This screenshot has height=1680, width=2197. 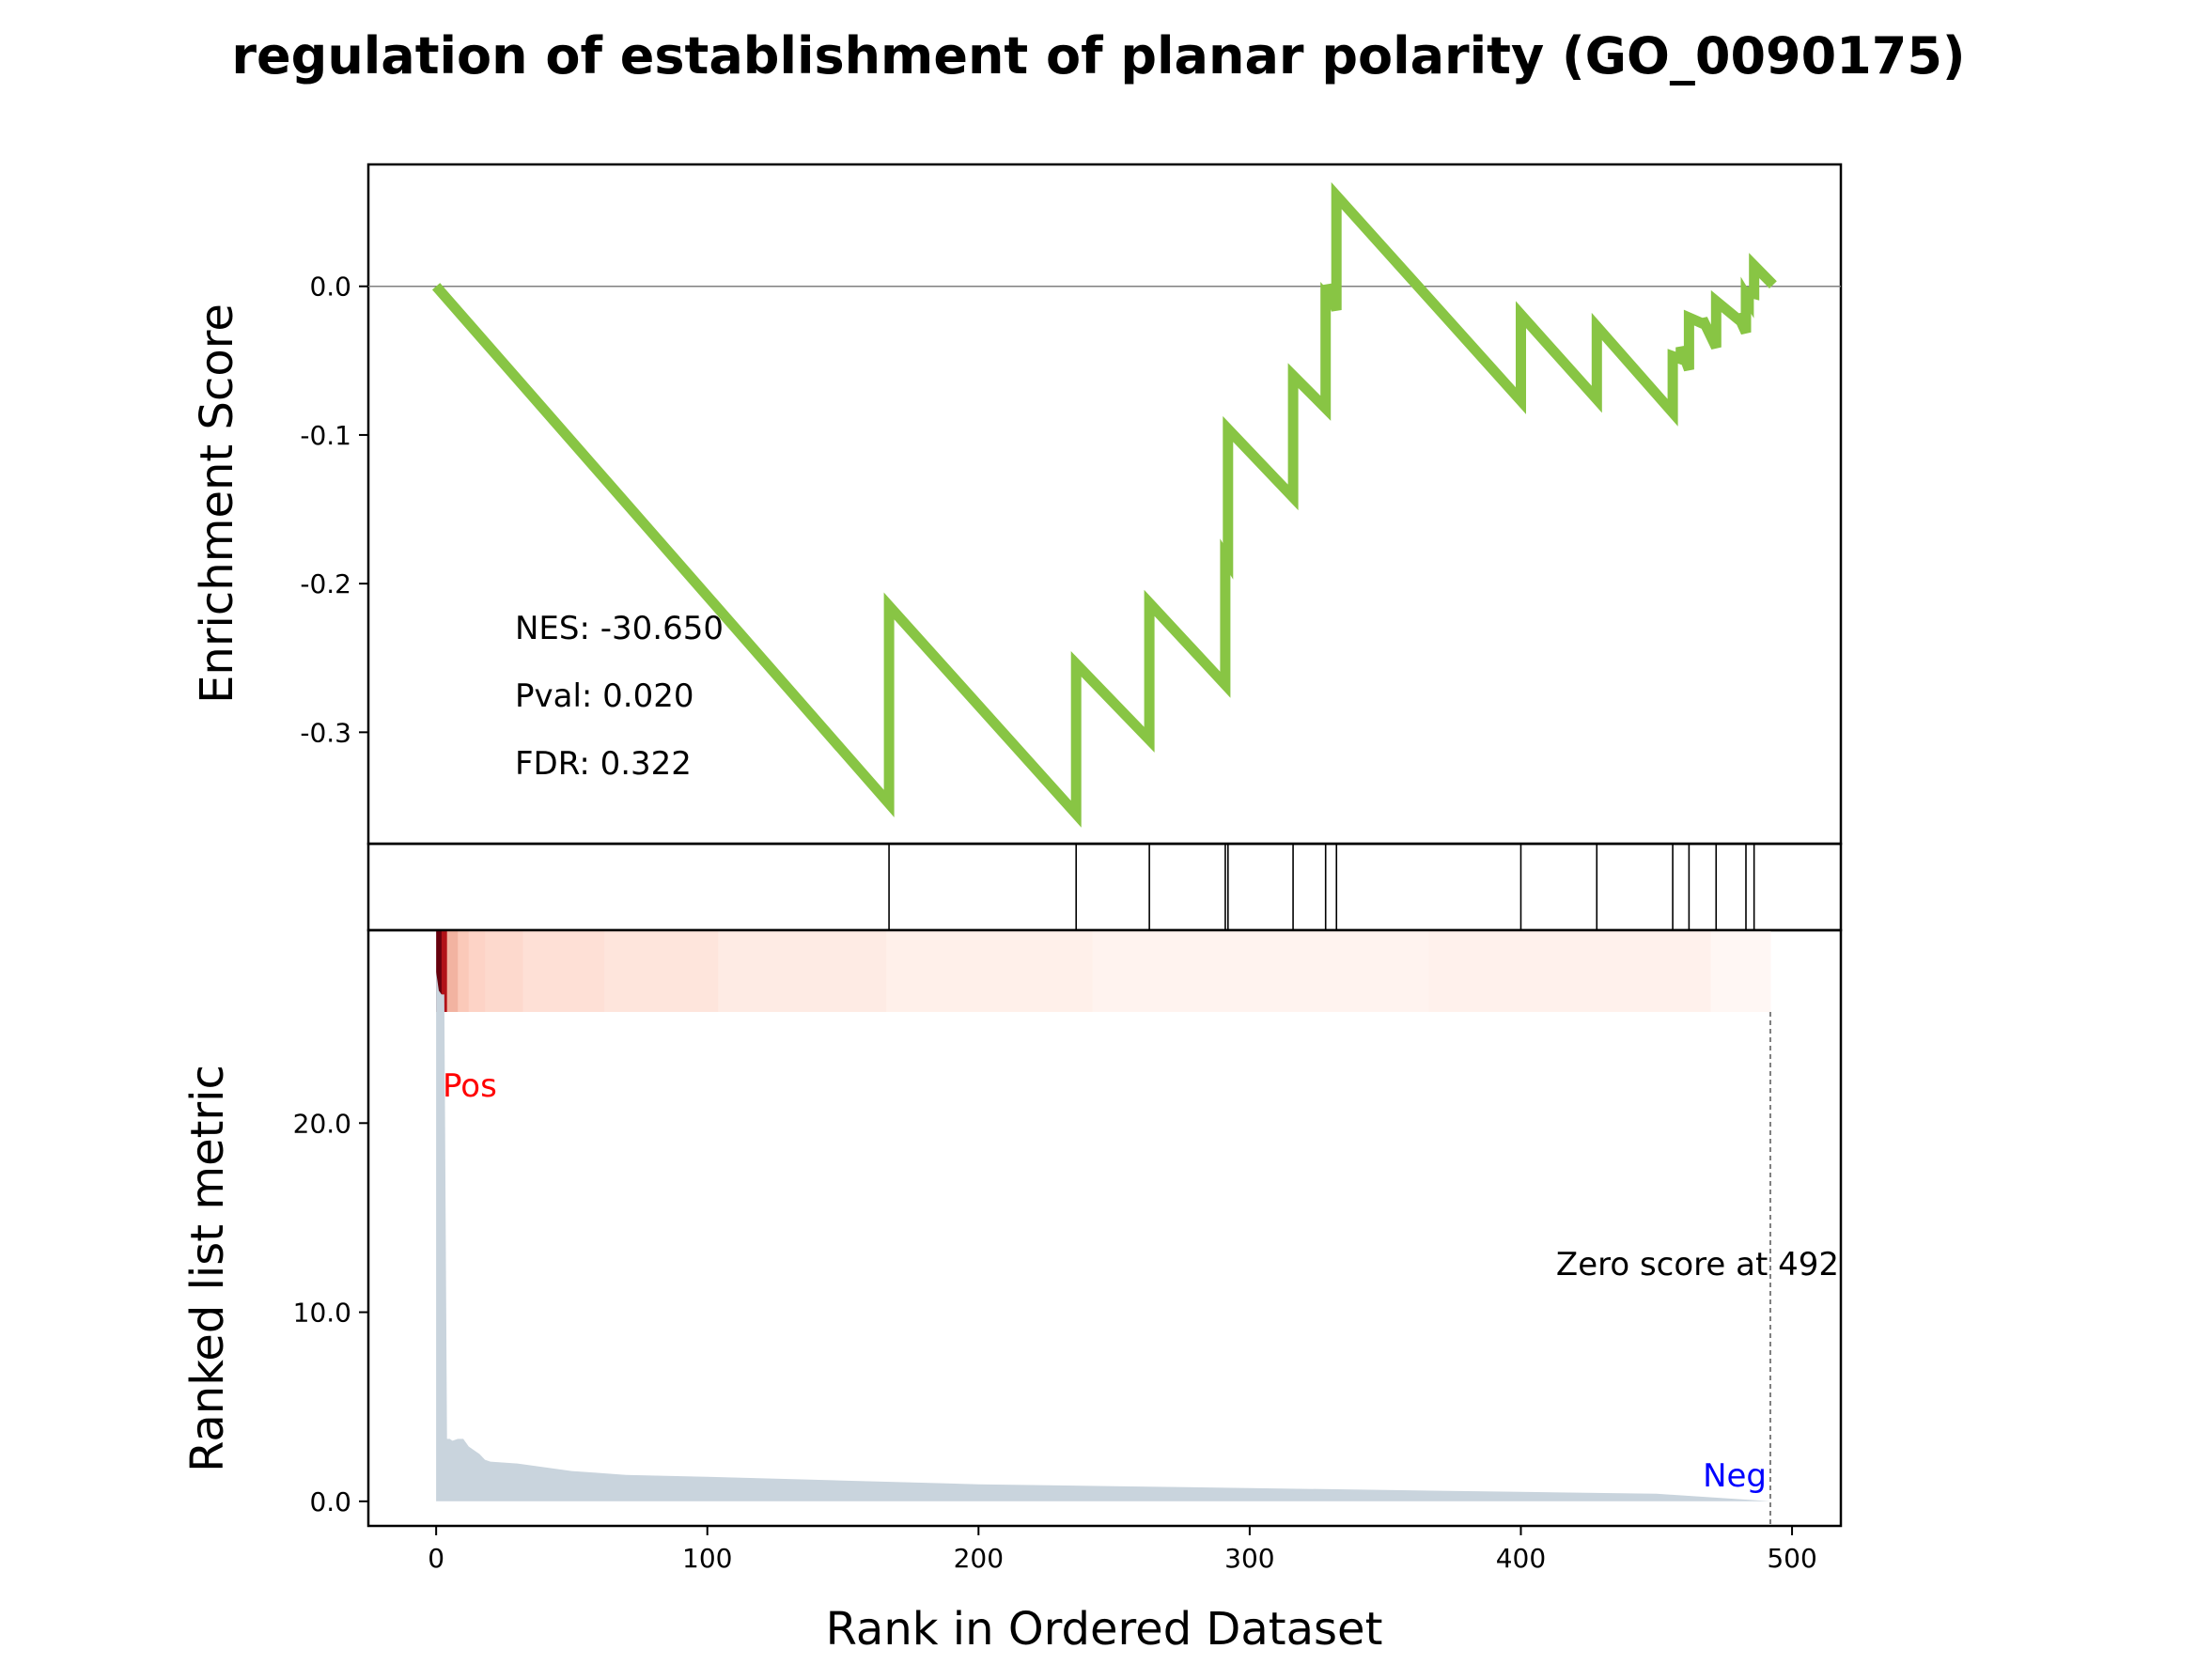 What do you see at coordinates (1791, 1558) in the screenshot?
I see `x-tick-label: 500` at bounding box center [1791, 1558].